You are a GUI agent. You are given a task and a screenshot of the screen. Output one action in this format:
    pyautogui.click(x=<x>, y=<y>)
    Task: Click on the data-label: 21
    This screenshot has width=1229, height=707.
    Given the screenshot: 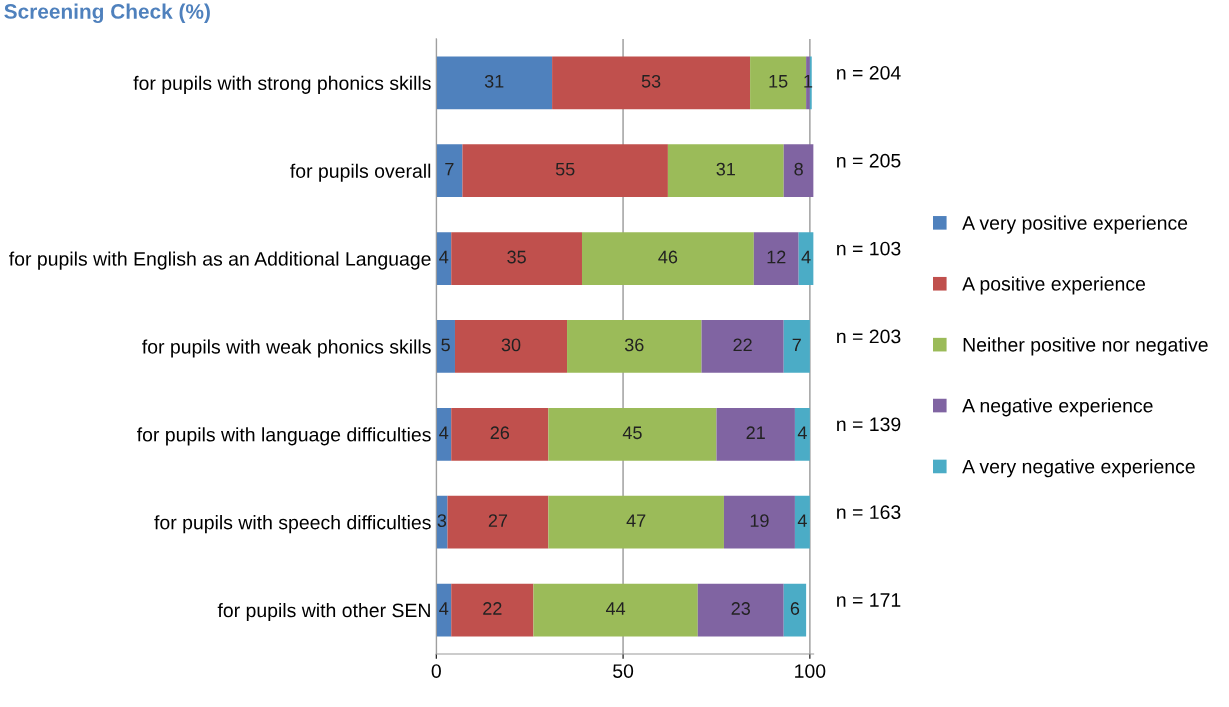 What is the action you would take?
    pyautogui.click(x=755, y=432)
    